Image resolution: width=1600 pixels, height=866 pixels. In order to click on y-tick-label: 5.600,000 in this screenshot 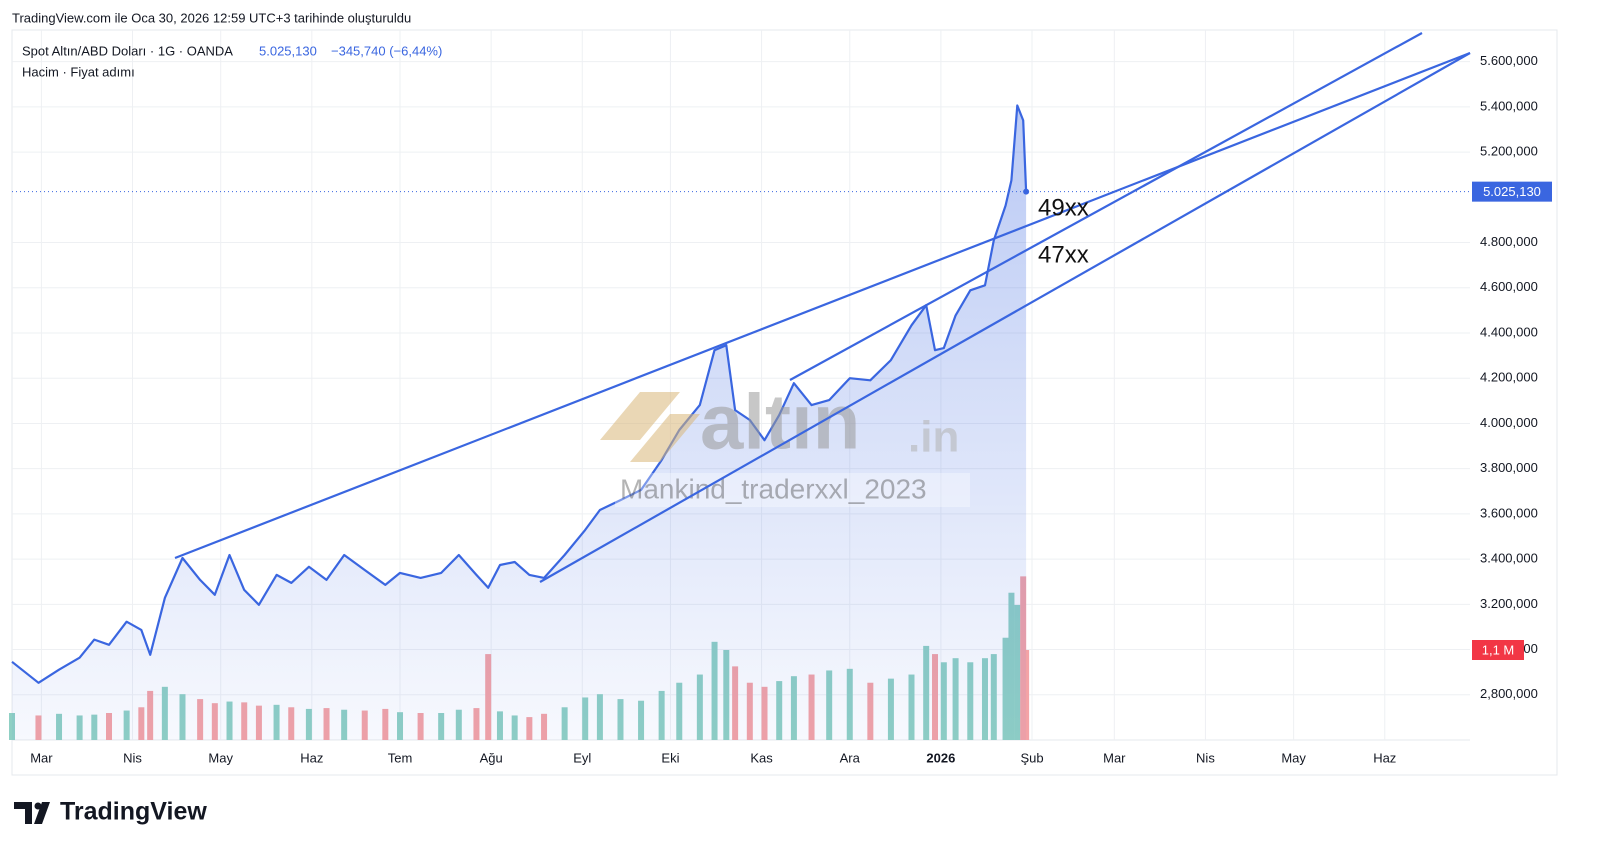, I will do `click(1509, 60)`.